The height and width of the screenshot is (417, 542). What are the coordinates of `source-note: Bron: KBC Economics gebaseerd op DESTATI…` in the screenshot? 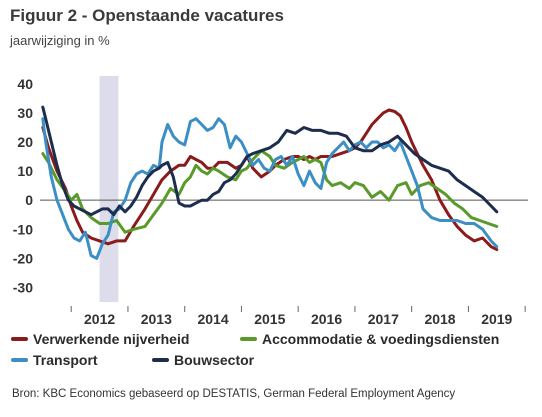 It's located at (234, 394).